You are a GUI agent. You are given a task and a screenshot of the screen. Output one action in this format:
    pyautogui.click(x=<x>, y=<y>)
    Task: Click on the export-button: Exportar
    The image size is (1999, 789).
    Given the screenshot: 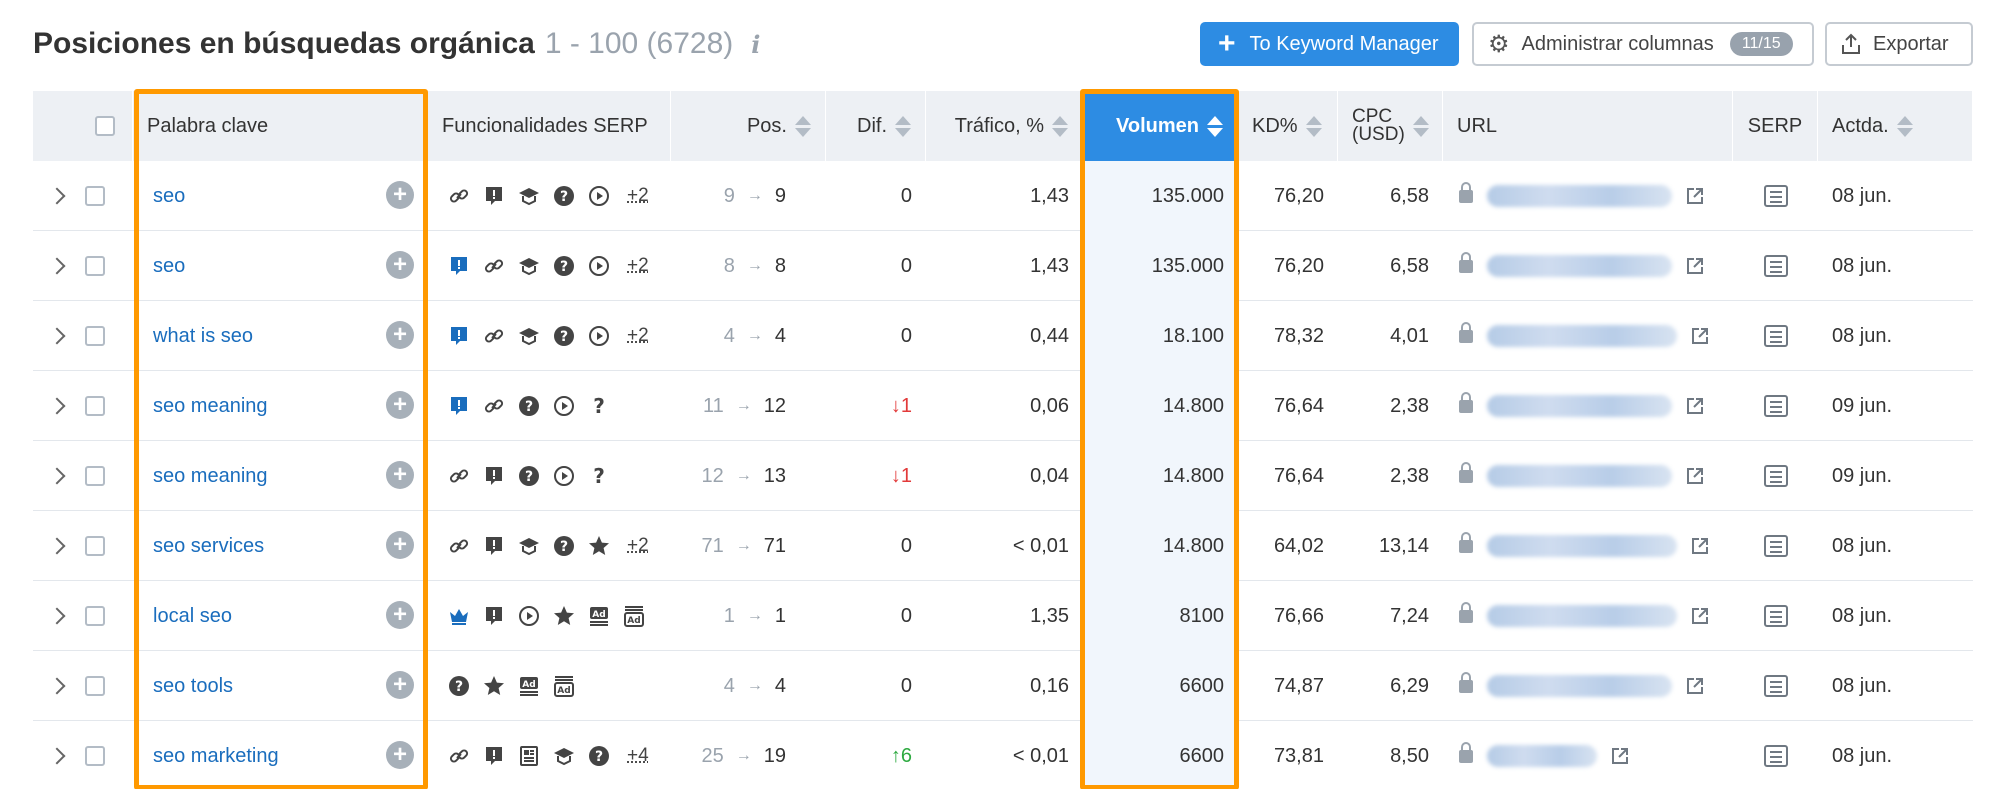 What is the action you would take?
    pyautogui.click(x=1899, y=44)
    